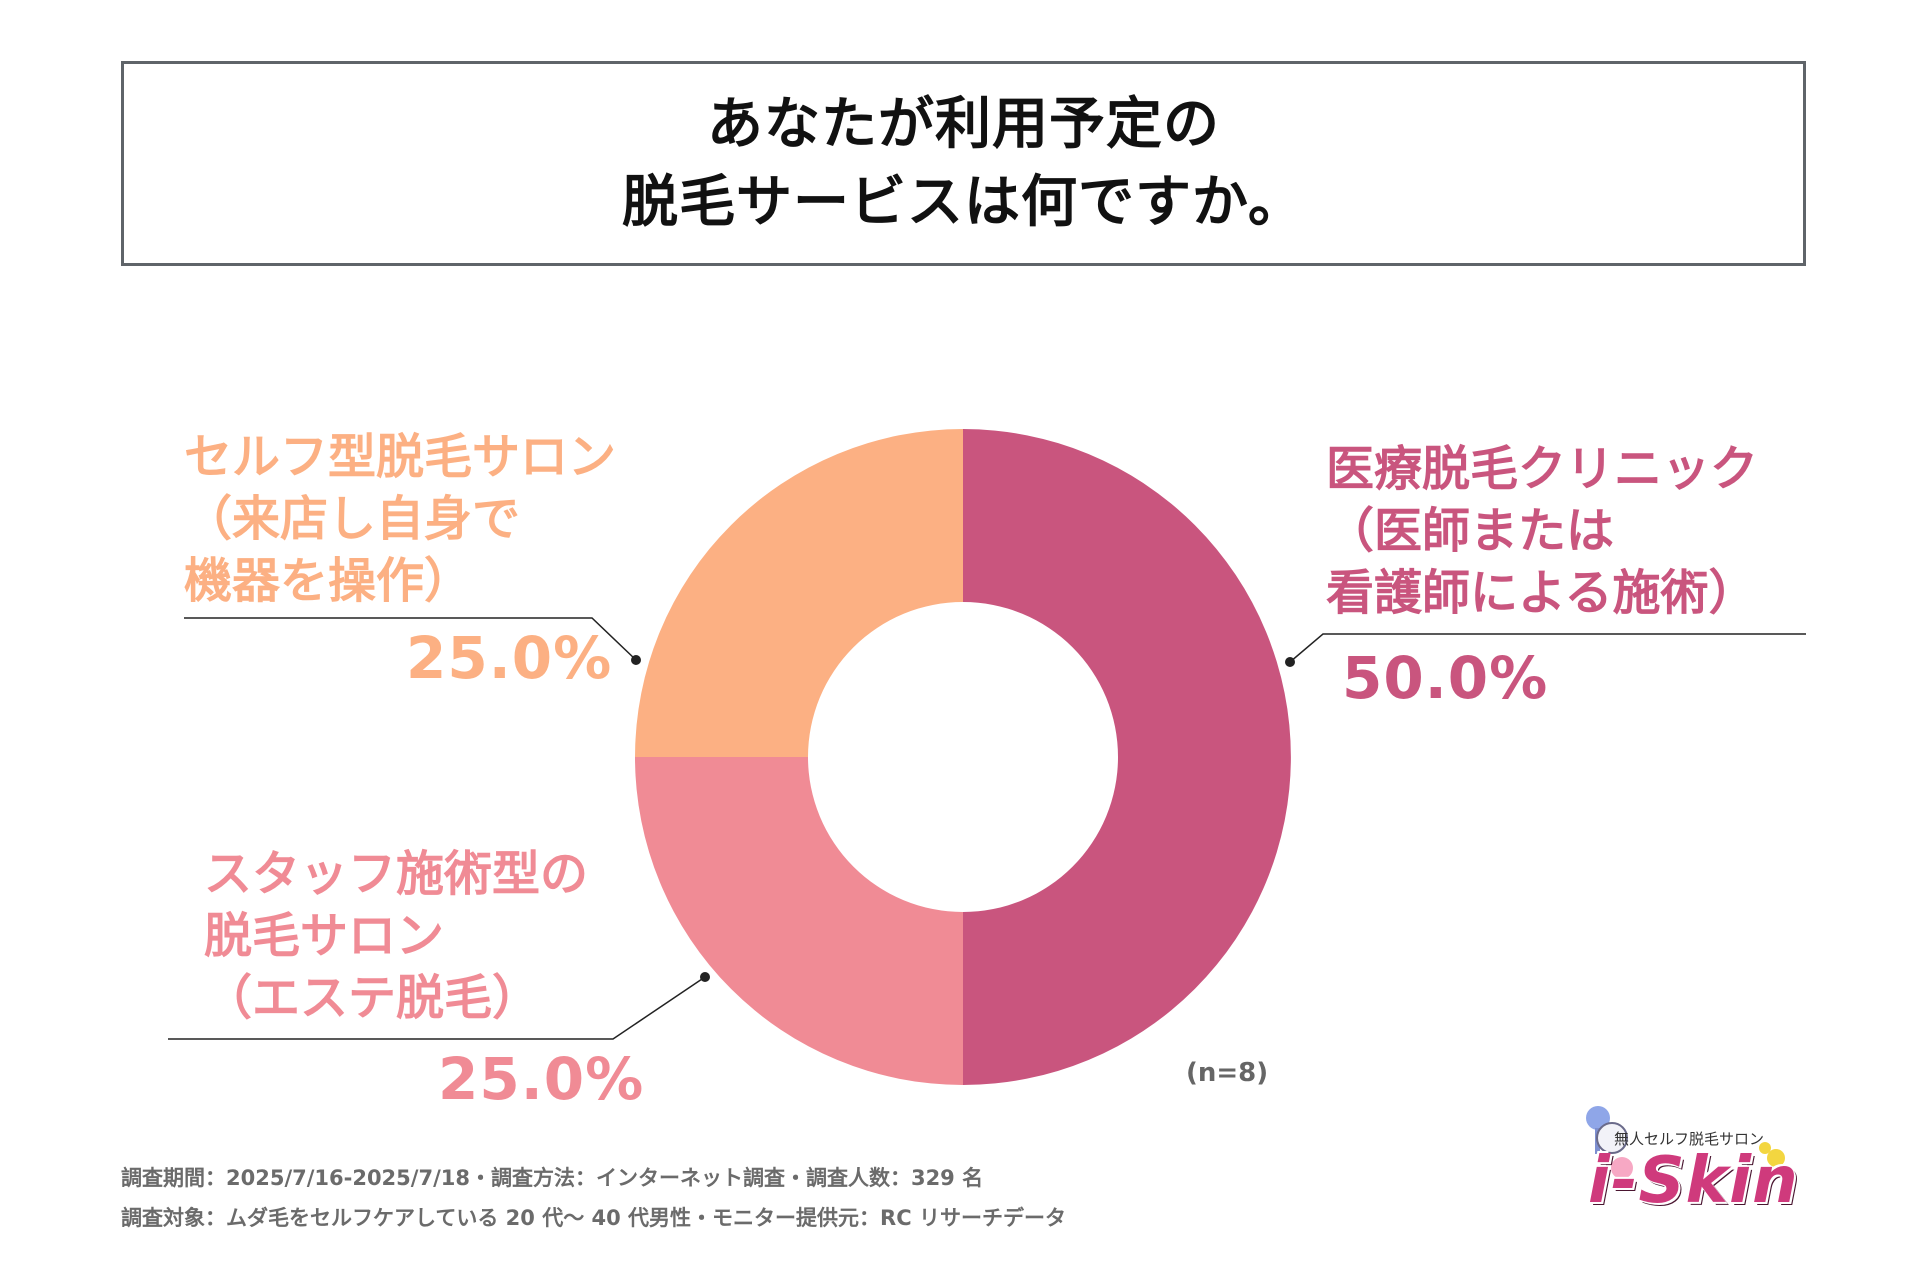 This screenshot has width=1920, height=1280. What do you see at coordinates (541, 1079) in the screenshot?
I see `value-staff-salon: 25.0%` at bounding box center [541, 1079].